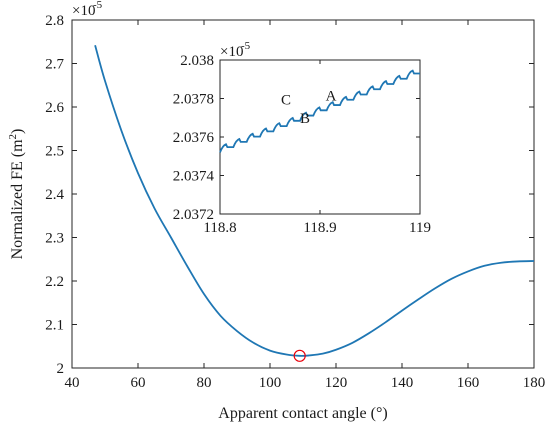  I want to click on inset-x-tick-label: 118.9, so click(319, 228).